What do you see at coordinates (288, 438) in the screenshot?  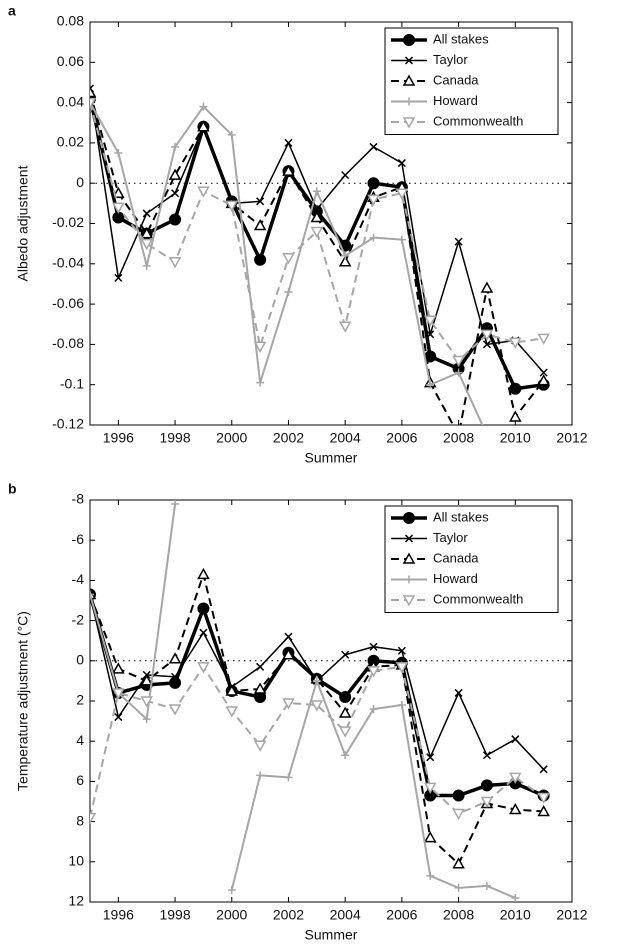 I see `x-tick-label: 2002` at bounding box center [288, 438].